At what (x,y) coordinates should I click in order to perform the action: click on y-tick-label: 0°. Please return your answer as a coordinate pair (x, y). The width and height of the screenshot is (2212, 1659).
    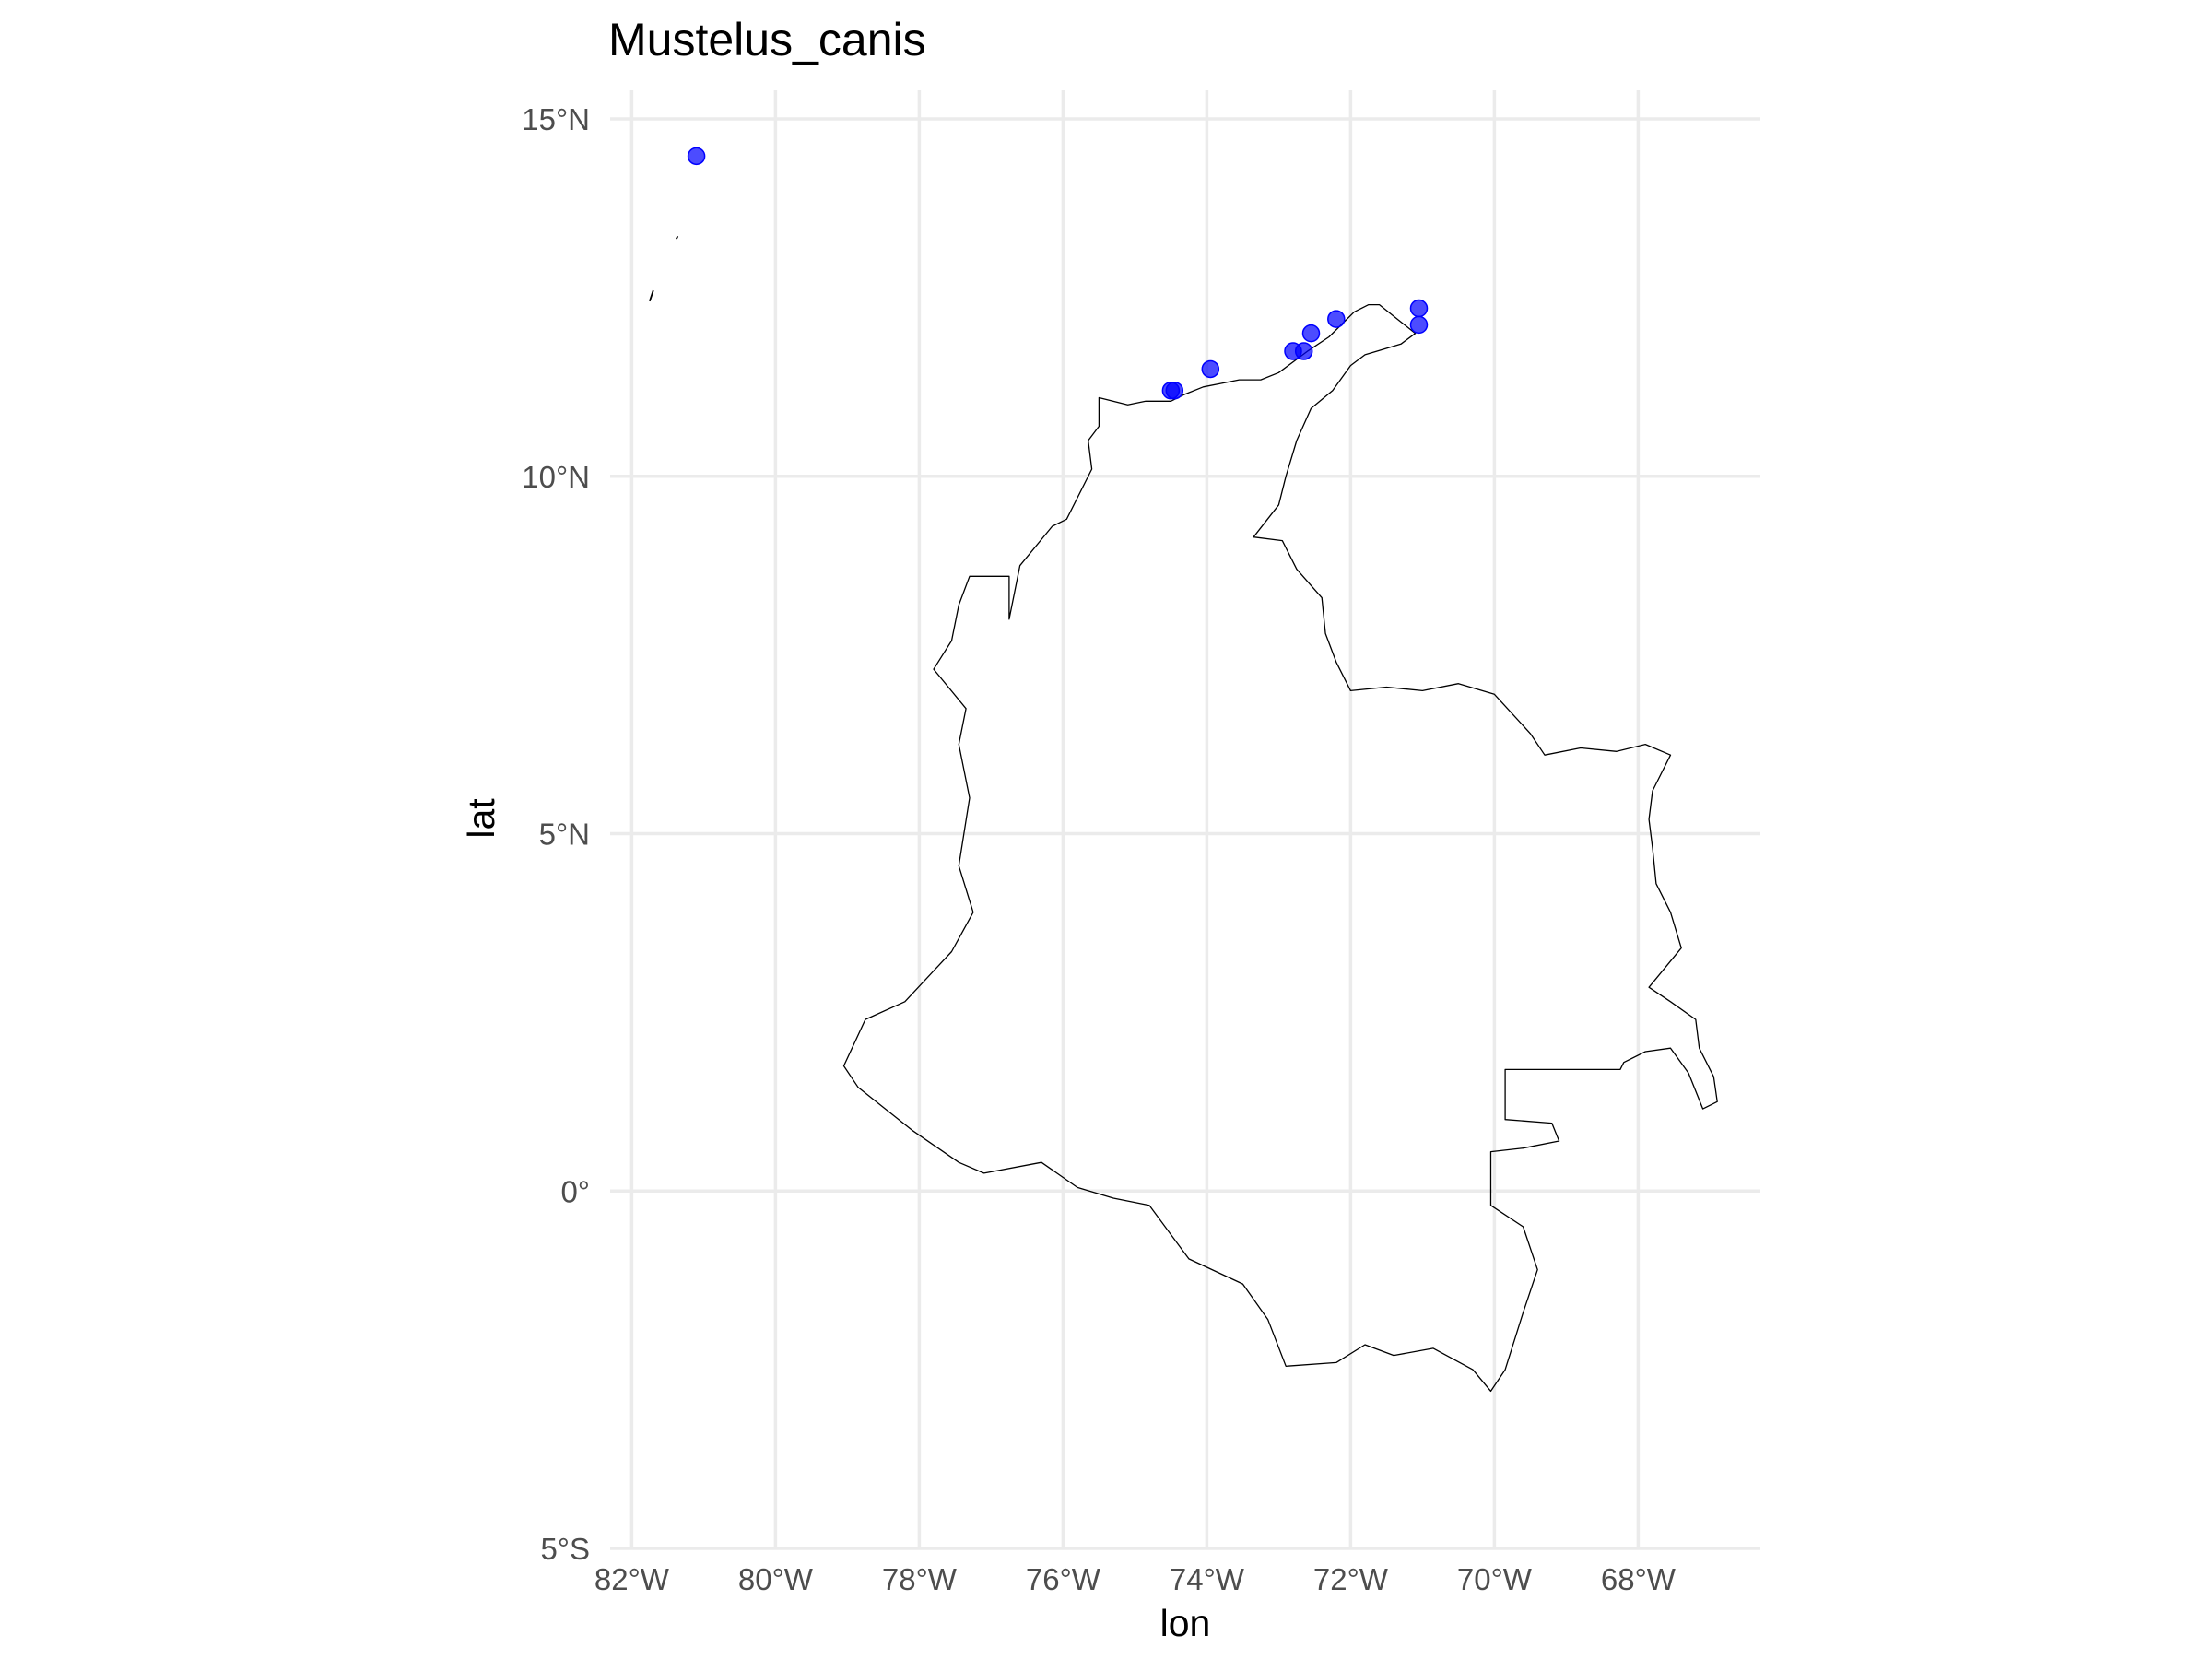
    Looking at the image, I should click on (575, 1191).